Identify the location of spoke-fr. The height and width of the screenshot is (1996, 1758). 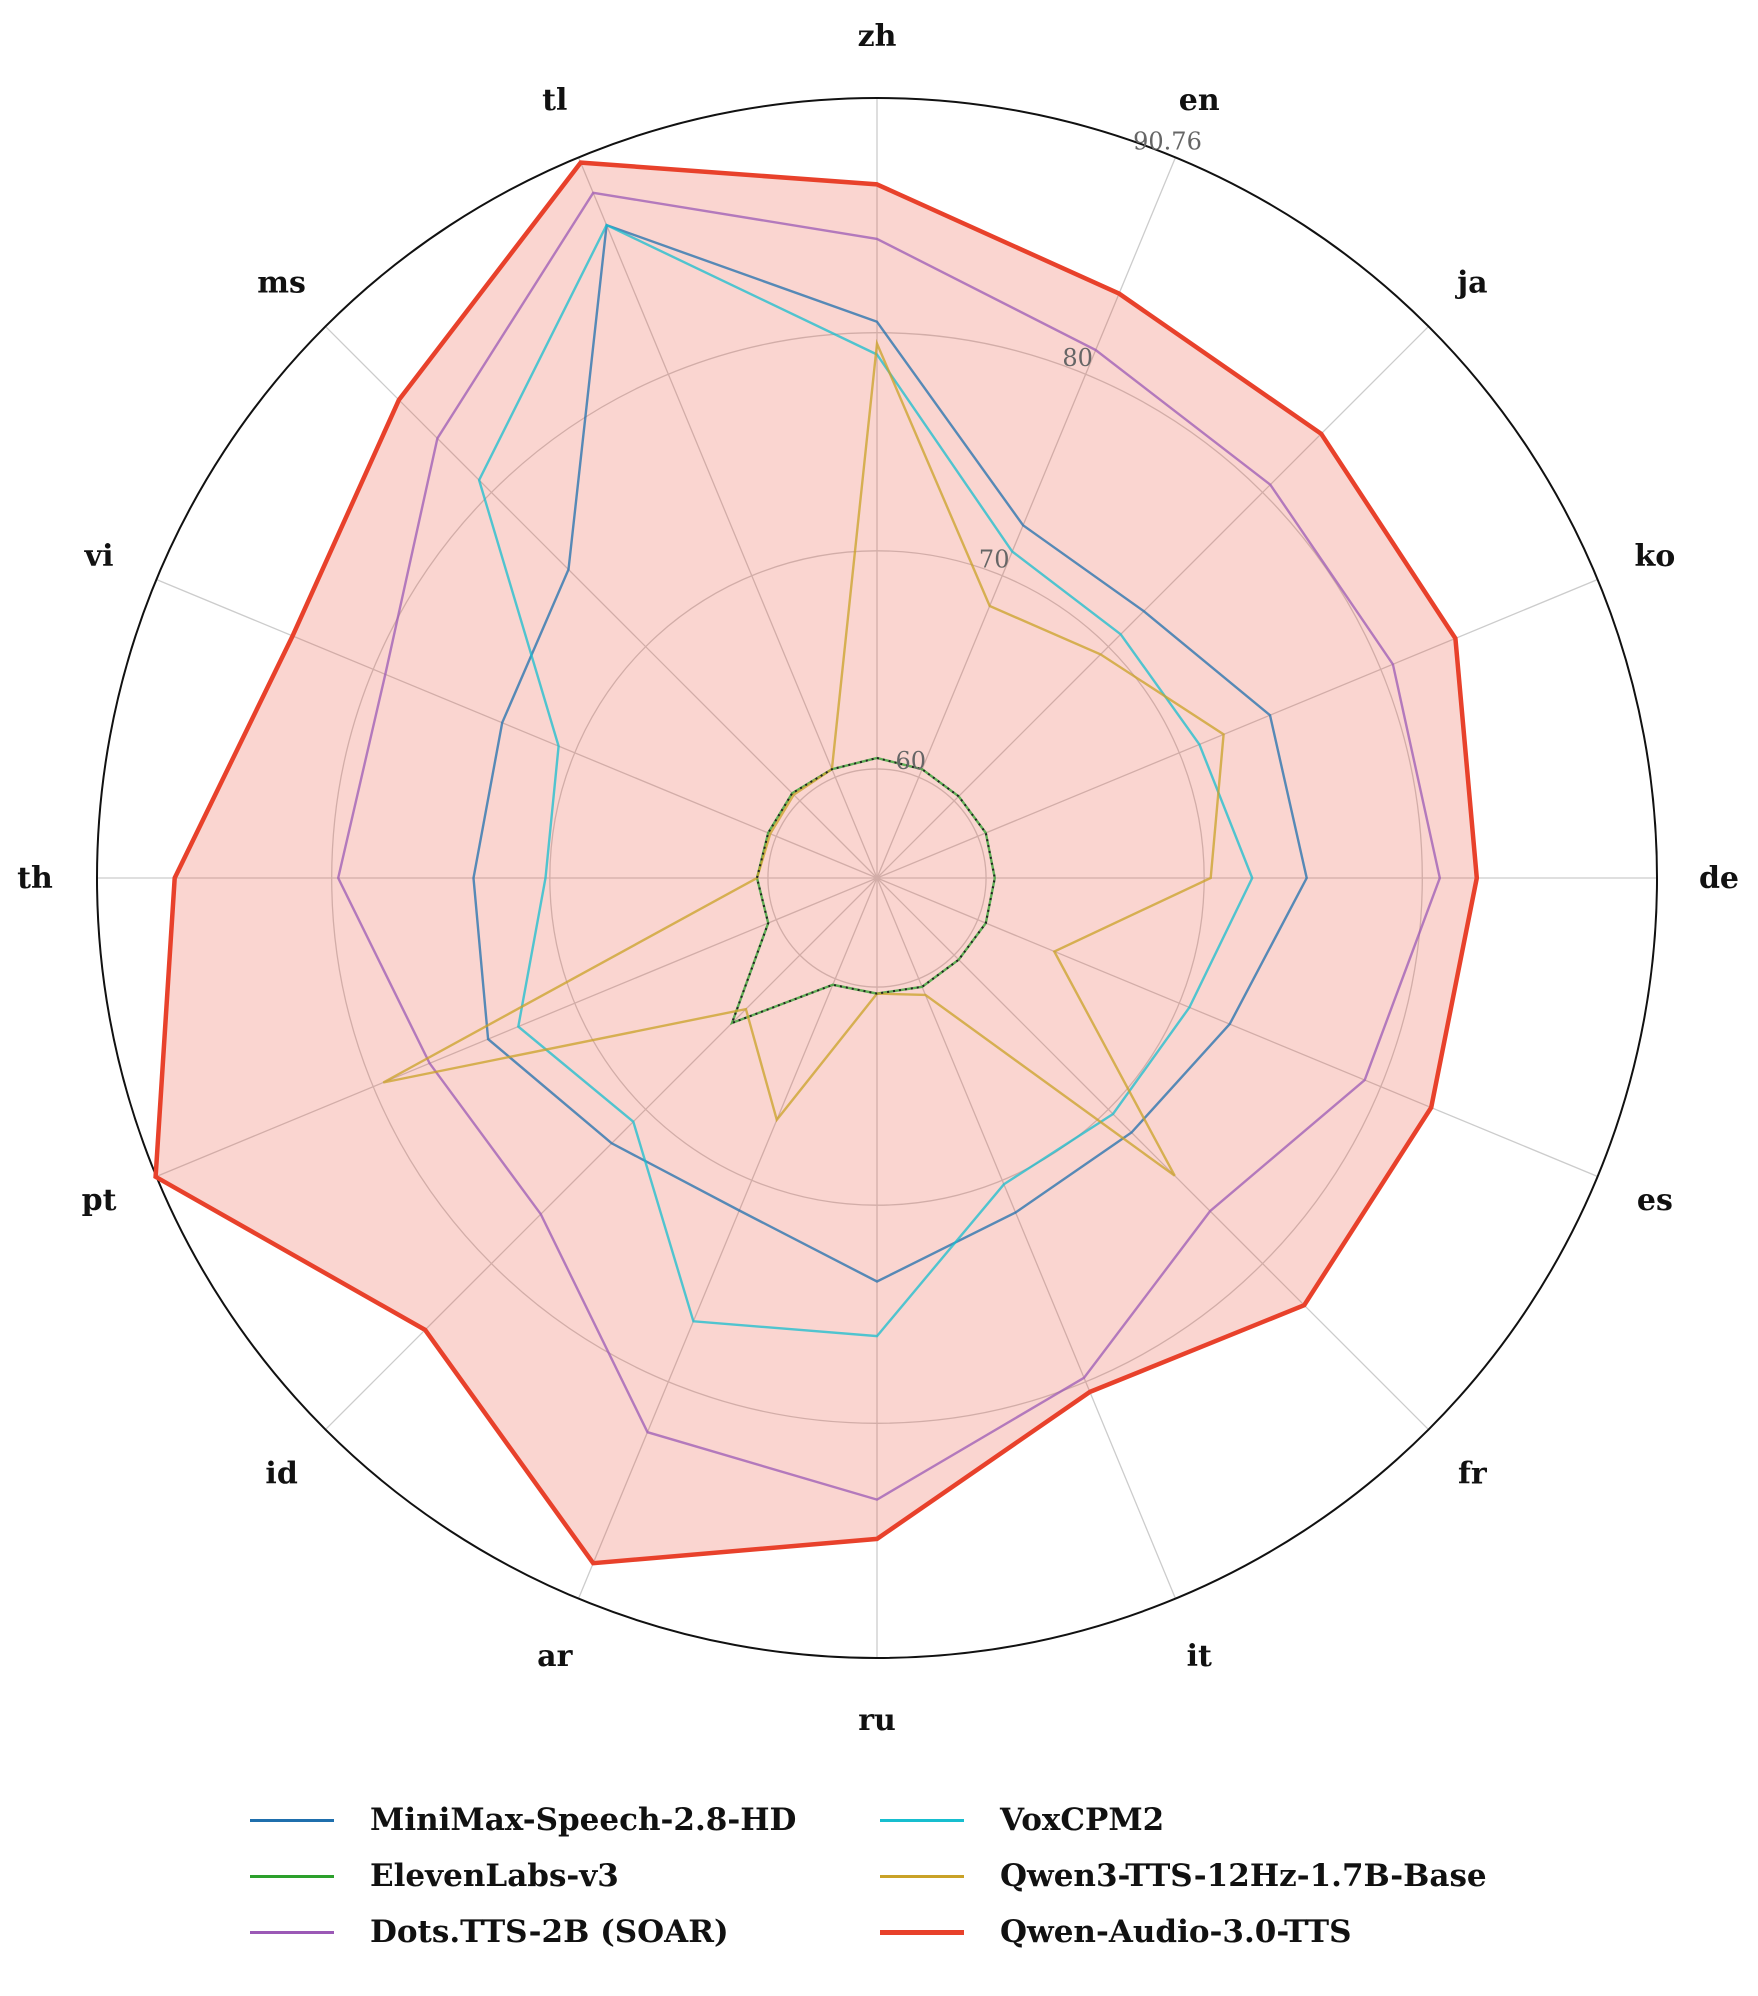
(1153, 1154).